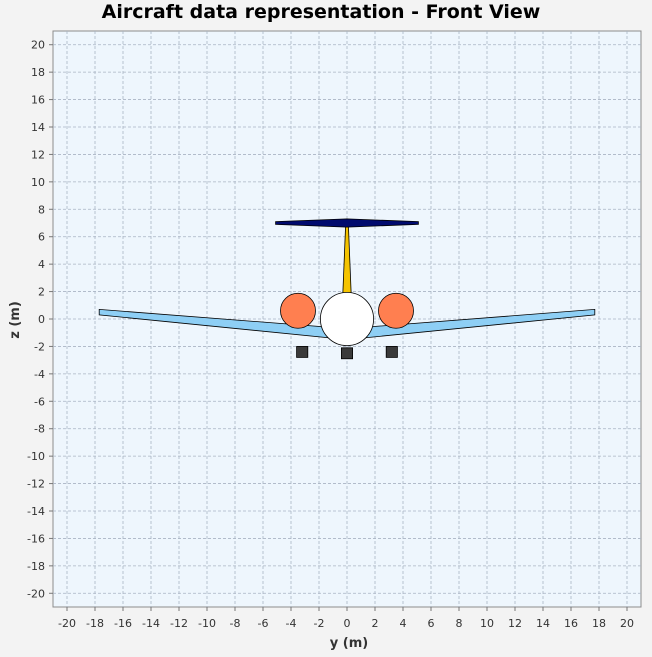 Image resolution: width=652 pixels, height=657 pixels. I want to click on y-tick-label: 4, so click(41, 264).